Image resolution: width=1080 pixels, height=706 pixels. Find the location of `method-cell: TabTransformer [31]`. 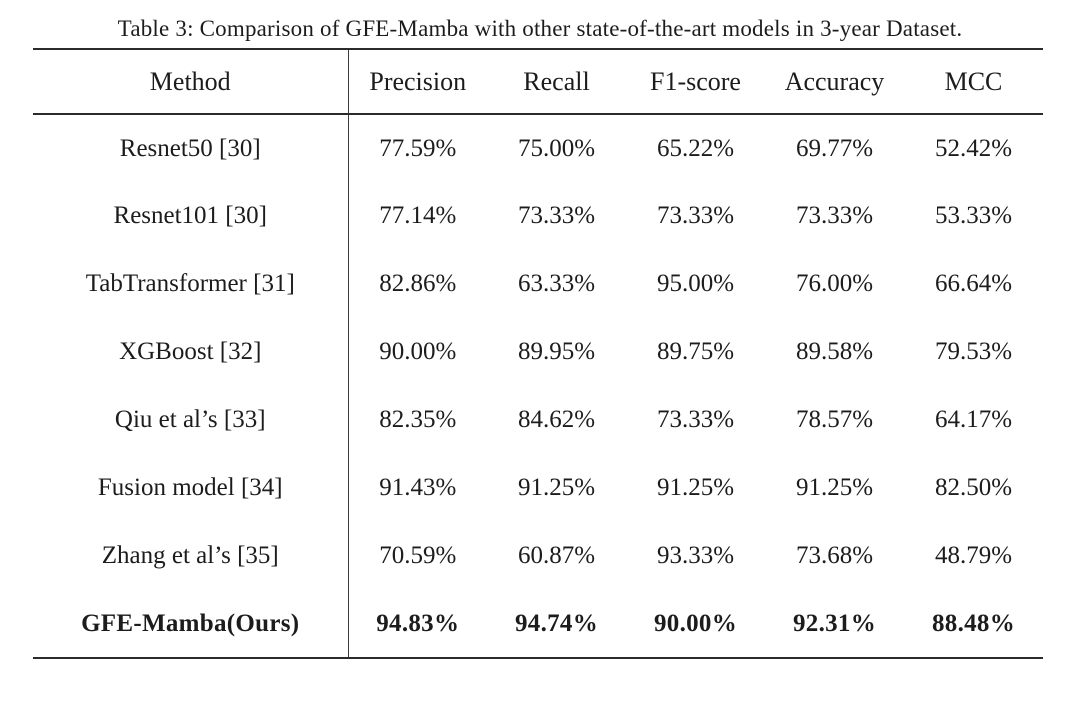

method-cell: TabTransformer [31] is located at coordinates (191, 284).